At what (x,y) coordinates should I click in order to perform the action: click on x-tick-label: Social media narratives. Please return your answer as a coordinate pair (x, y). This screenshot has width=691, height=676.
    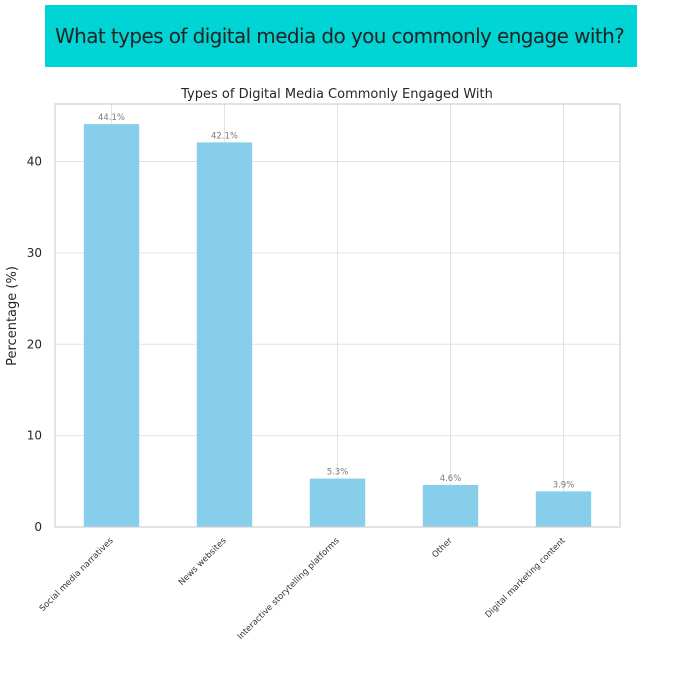
    Looking at the image, I should click on (77, 575).